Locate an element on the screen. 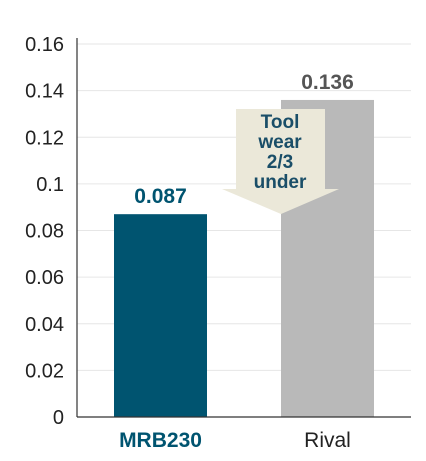 This screenshot has height=461, width=426. value-label-mrb230: 0.087 is located at coordinates (160, 196).